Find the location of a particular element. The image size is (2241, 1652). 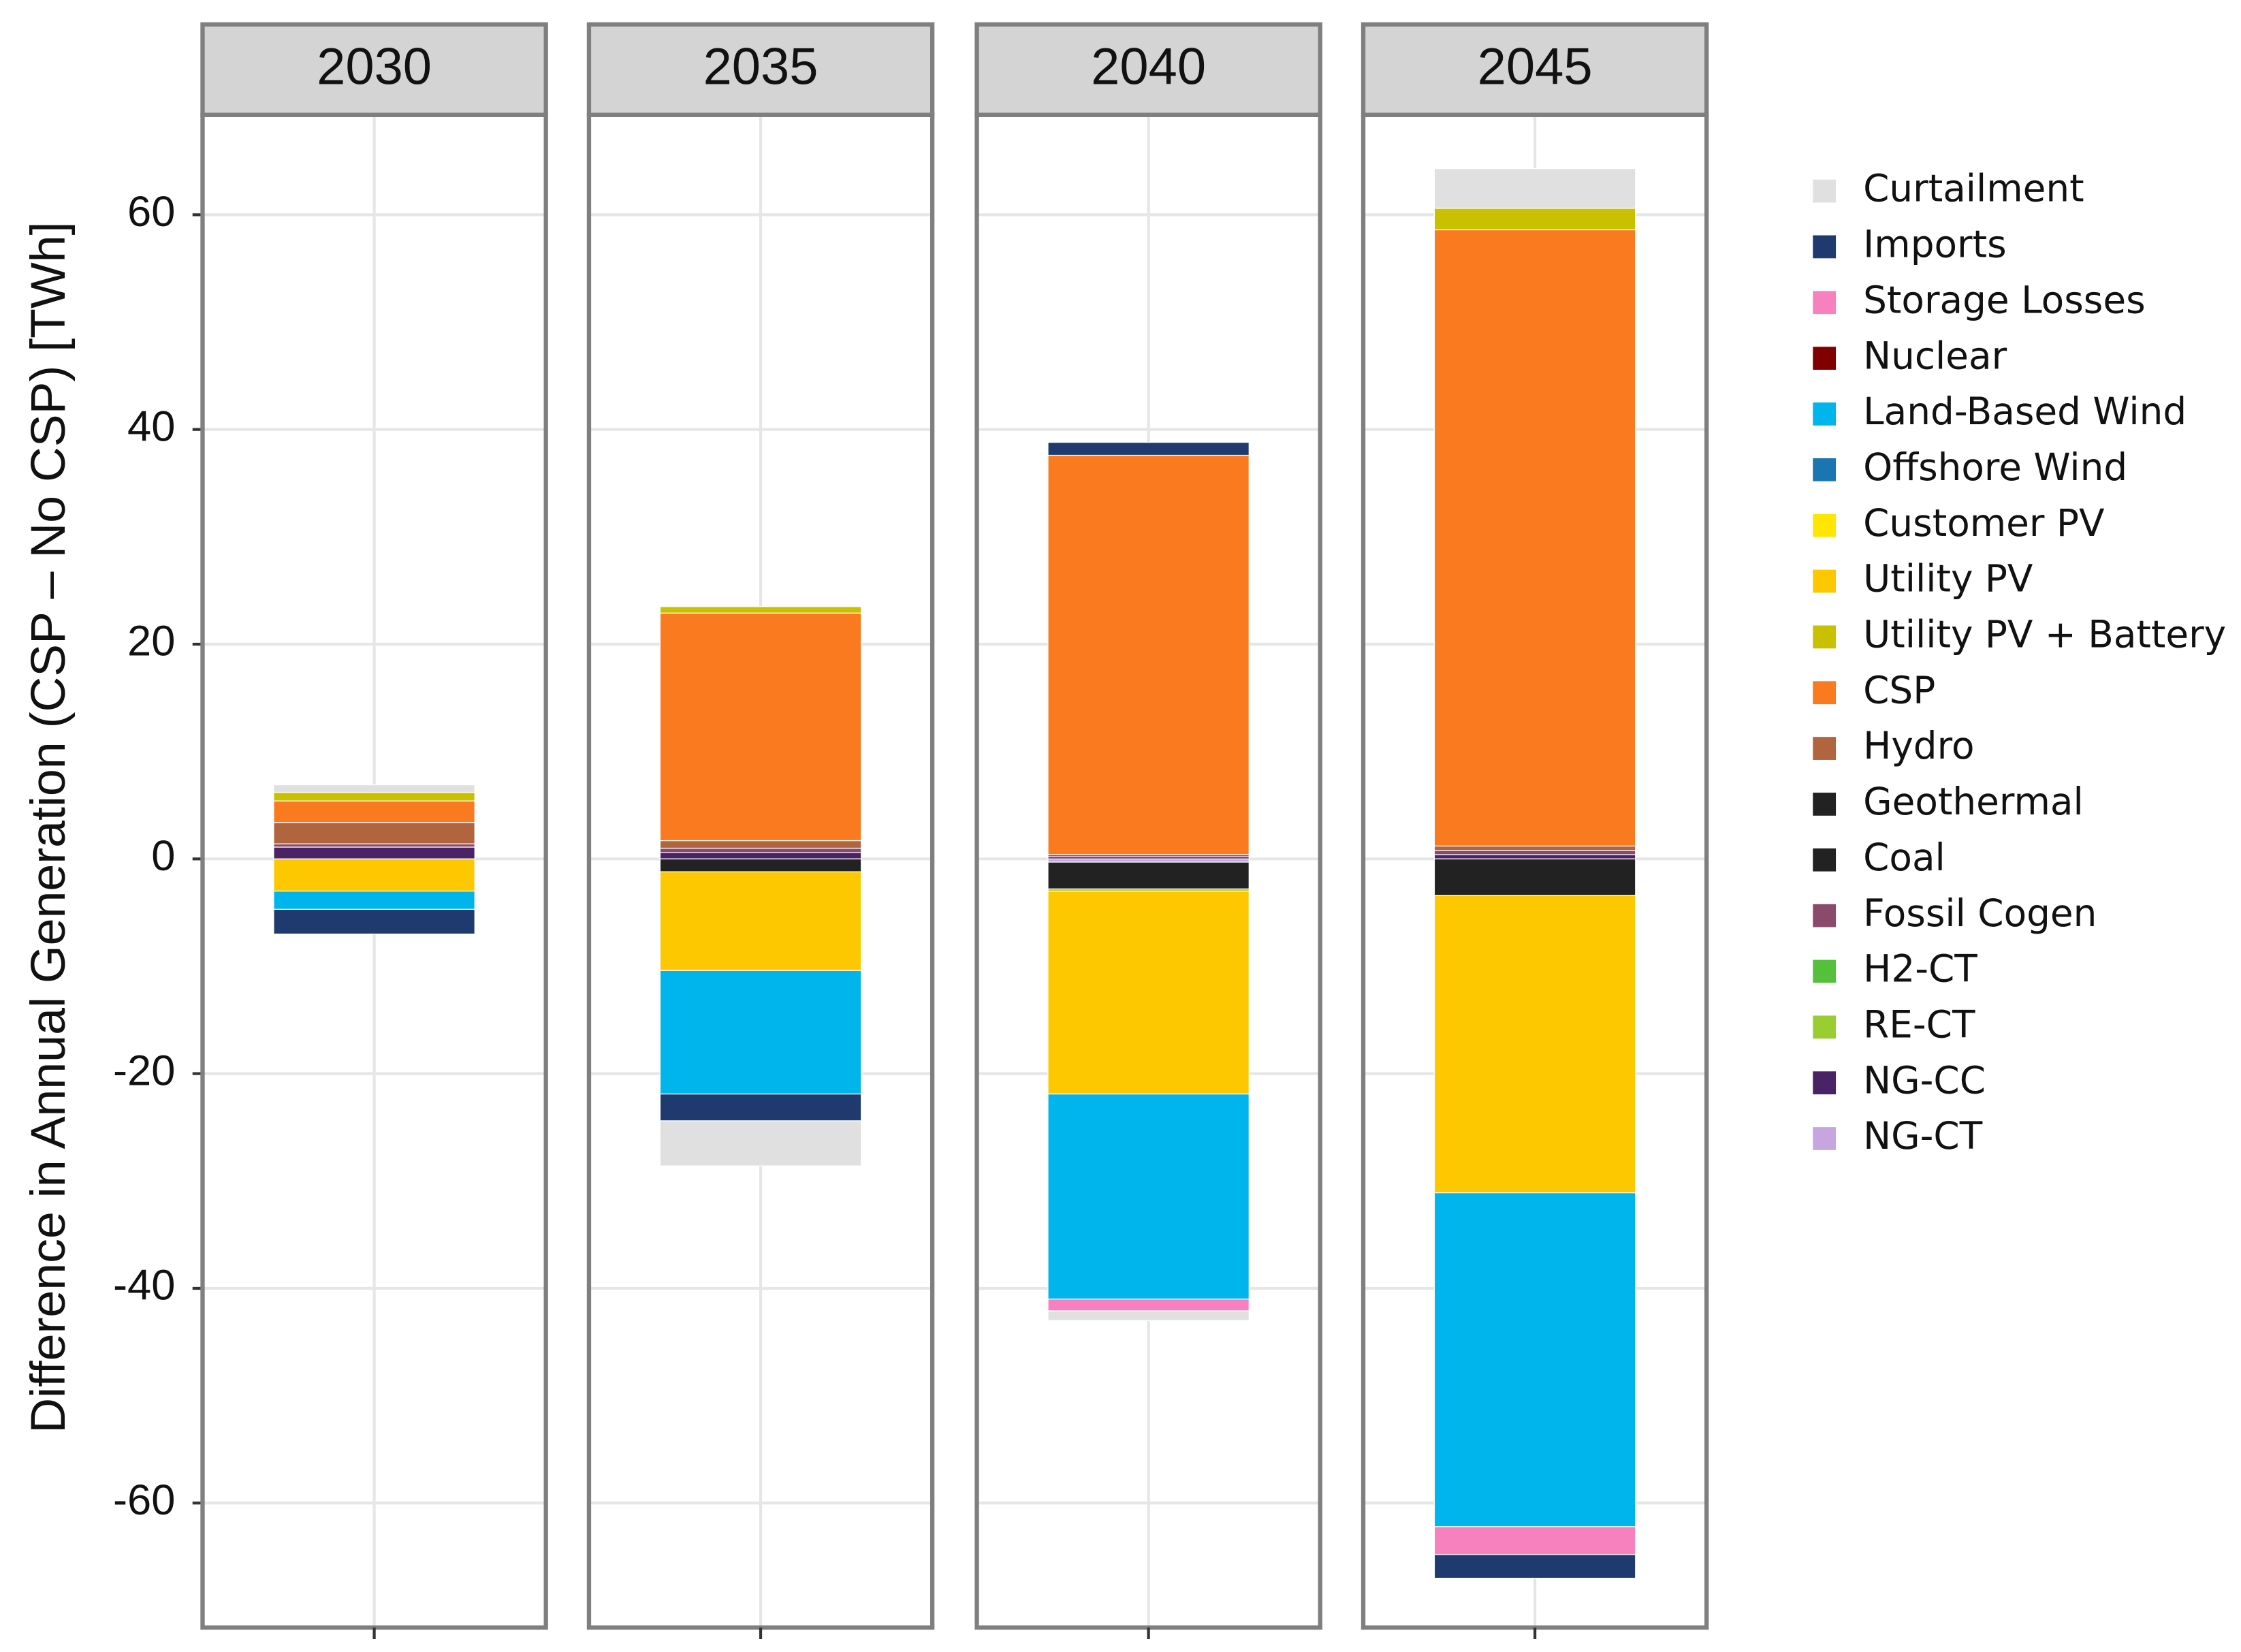

legend-label: Storage Losses is located at coordinates (2004, 299).